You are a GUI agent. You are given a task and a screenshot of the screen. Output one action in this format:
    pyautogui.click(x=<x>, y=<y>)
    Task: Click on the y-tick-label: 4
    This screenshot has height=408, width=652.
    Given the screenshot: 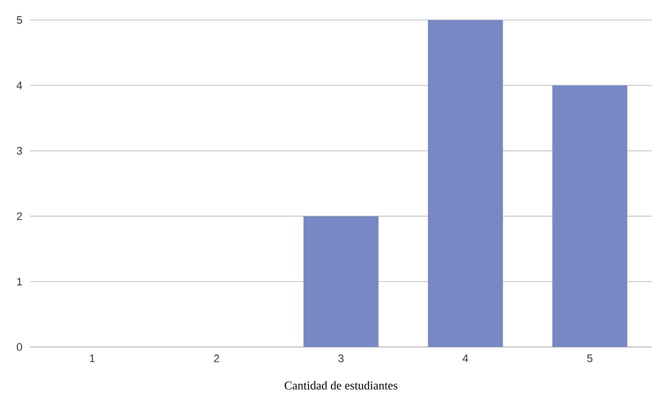 What is the action you would take?
    pyautogui.click(x=19, y=86)
    